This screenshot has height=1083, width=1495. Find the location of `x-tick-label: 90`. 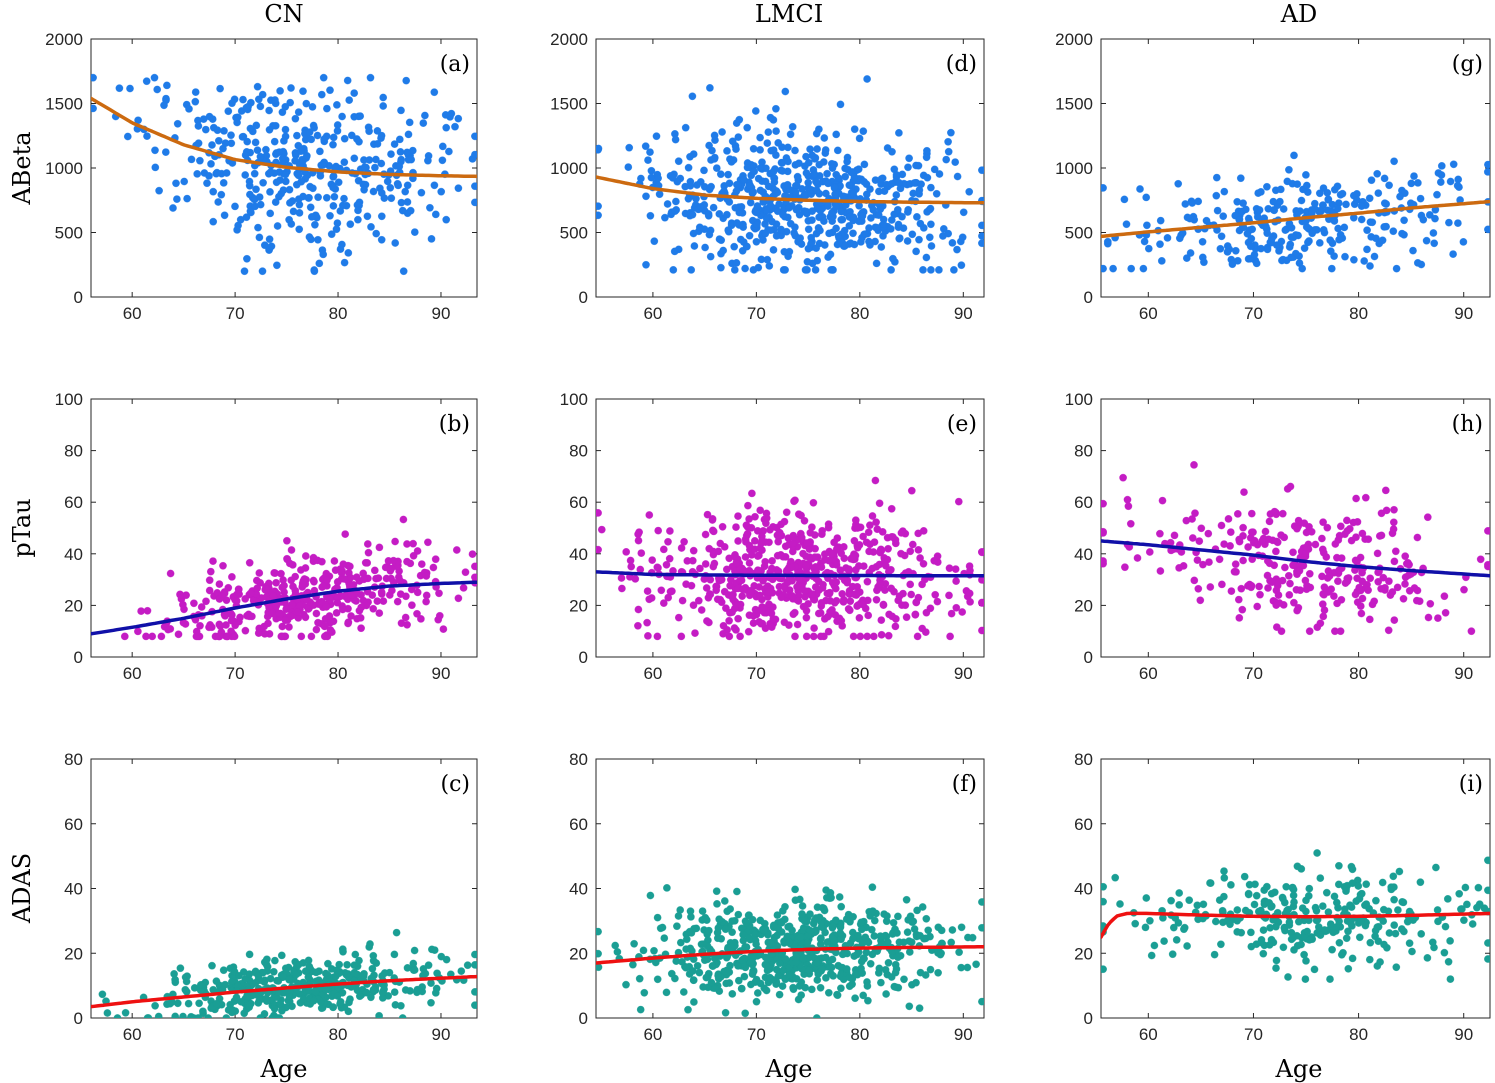

x-tick-label: 90 is located at coordinates (441, 1034).